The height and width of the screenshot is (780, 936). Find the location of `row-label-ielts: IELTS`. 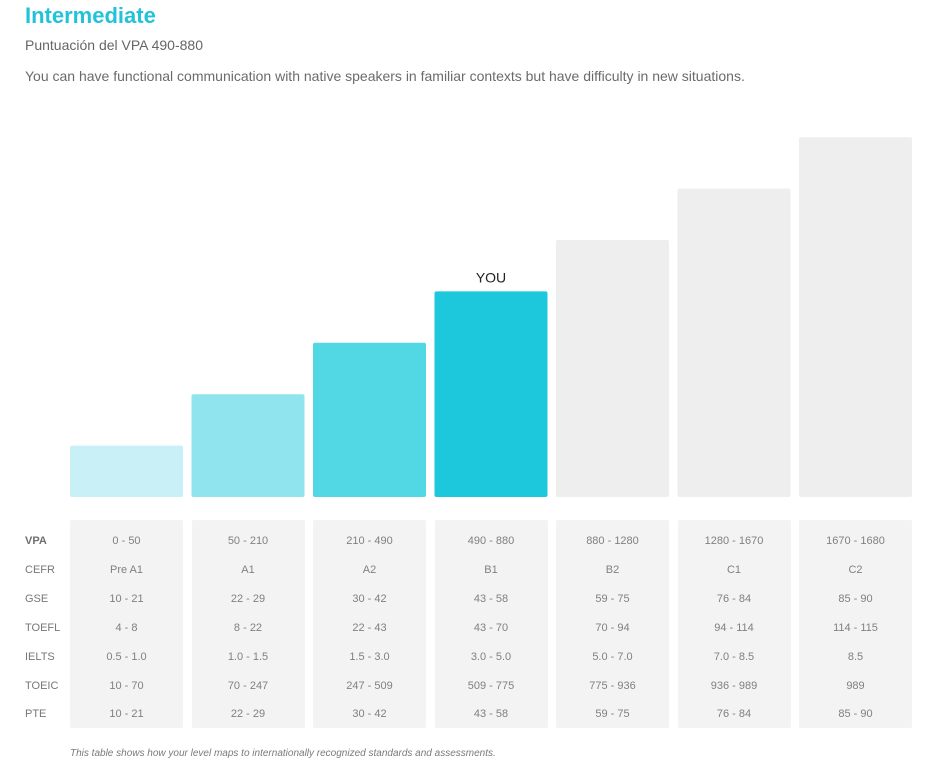

row-label-ielts: IELTS is located at coordinates (40, 656).